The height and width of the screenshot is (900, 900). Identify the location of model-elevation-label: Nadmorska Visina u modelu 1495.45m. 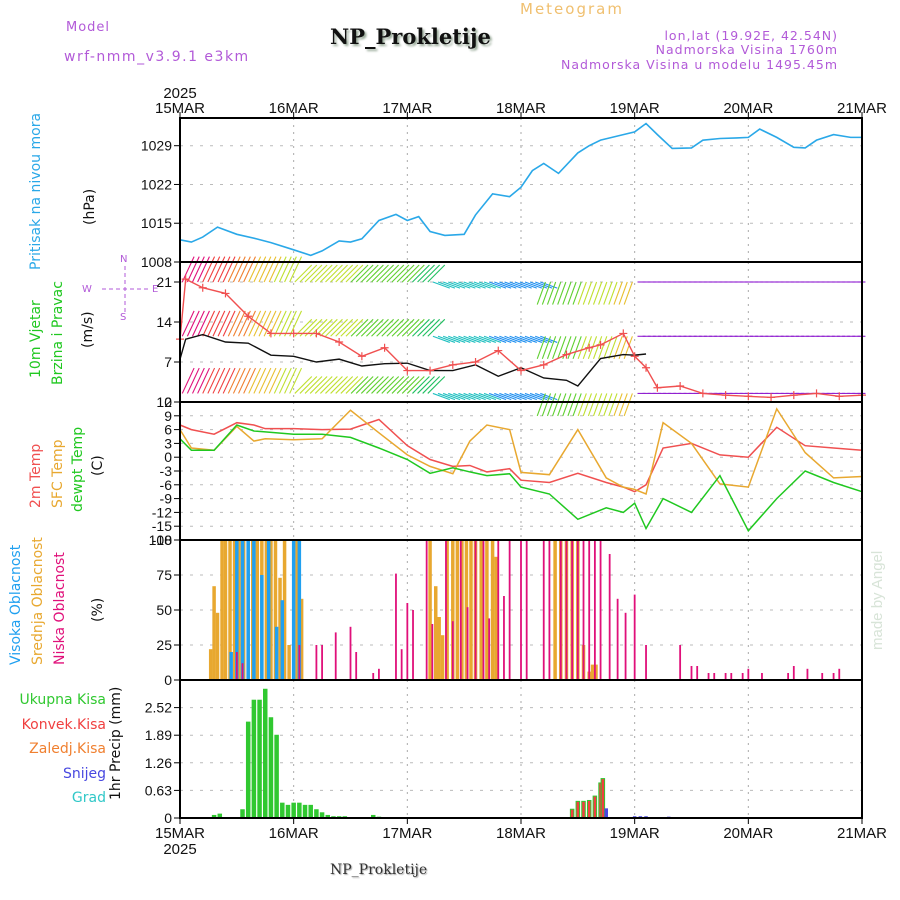
(699, 64).